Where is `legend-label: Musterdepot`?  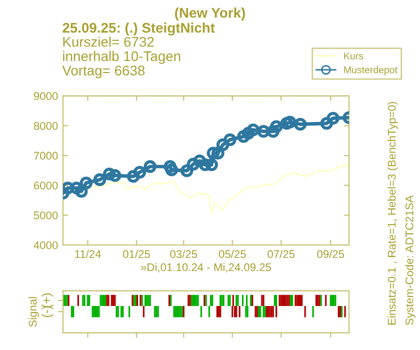 legend-label: Musterdepot is located at coordinates (371, 71).